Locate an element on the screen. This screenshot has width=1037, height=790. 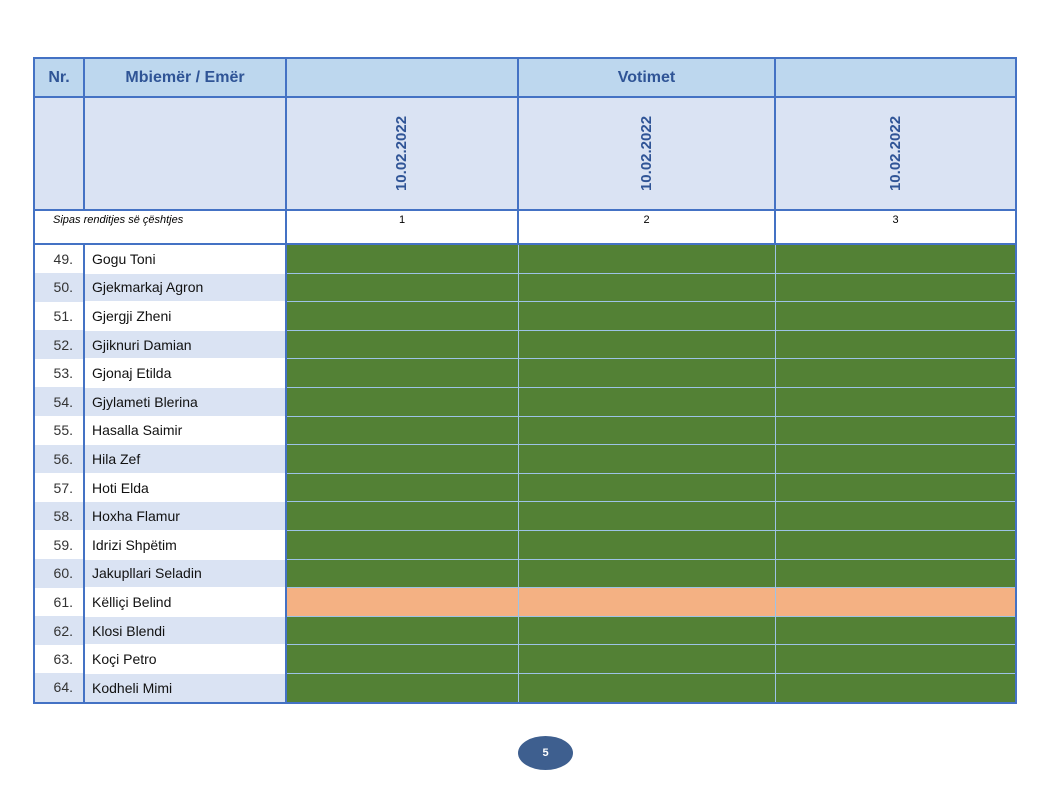
order-label: Sipas renditjes së çështjes is located at coordinates (159, 227).